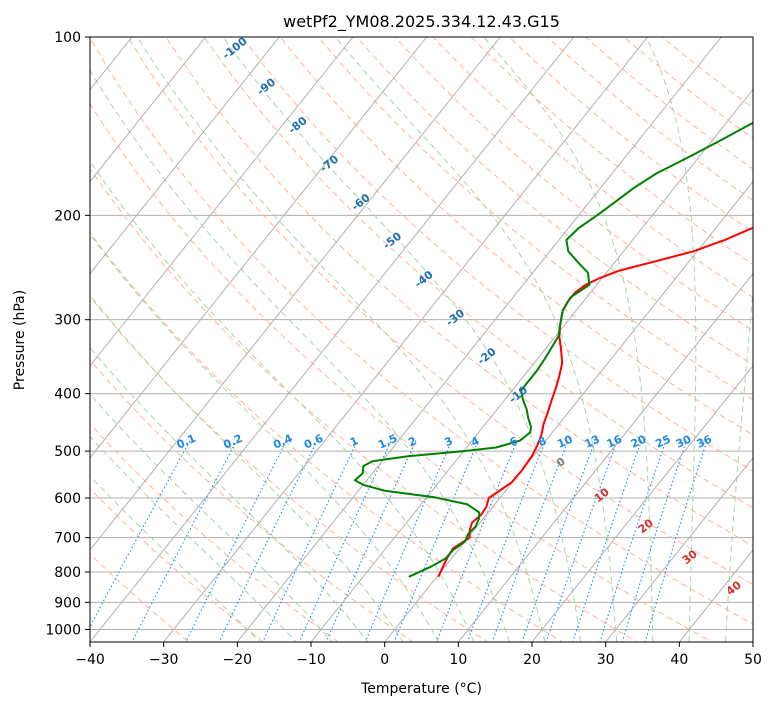  I want to click on y-tick-label: 400, so click(67, 395).